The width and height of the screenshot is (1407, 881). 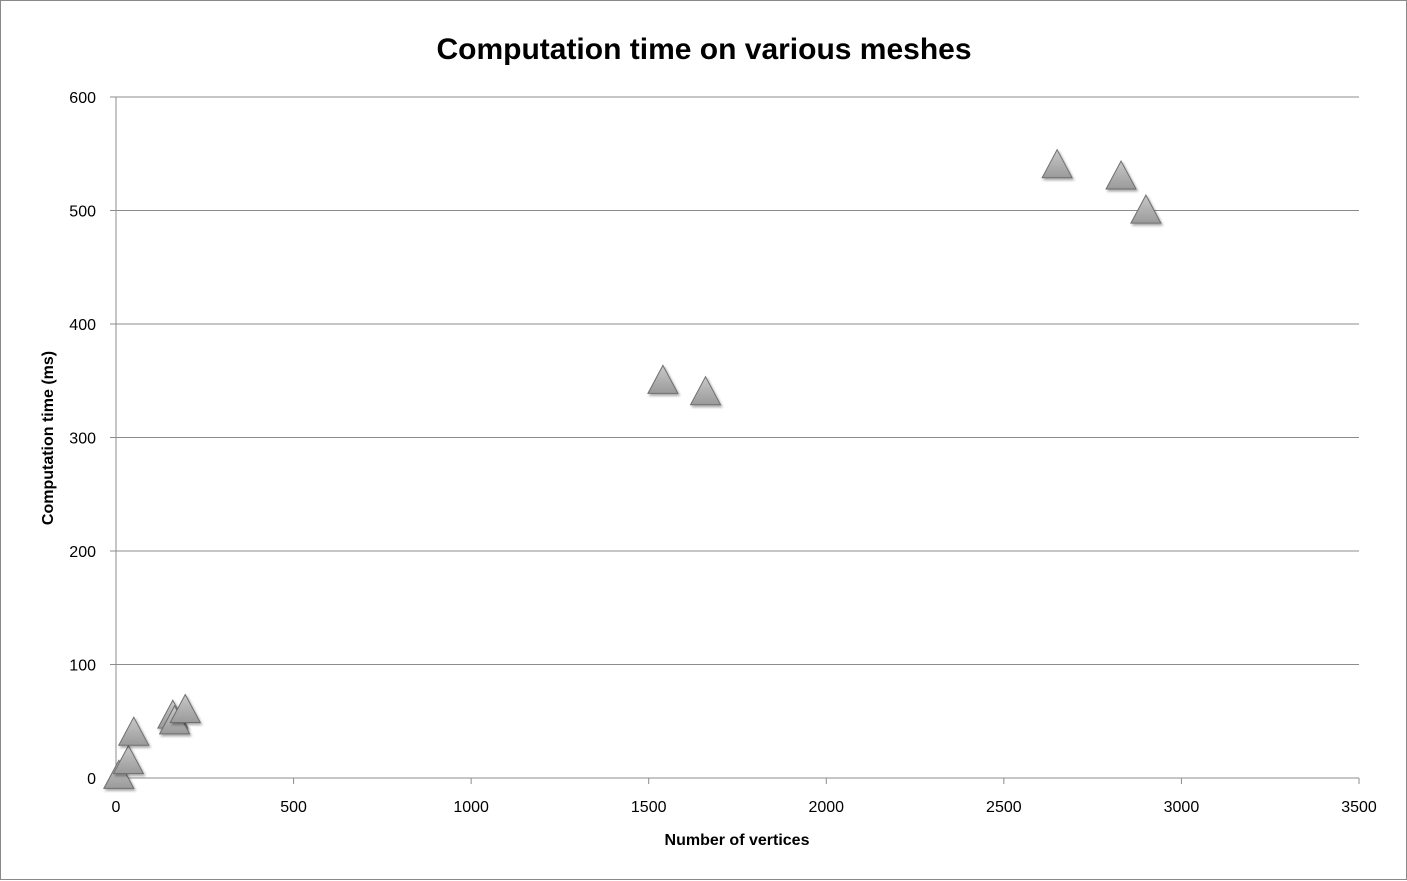 I want to click on x-tick-label: 3000, so click(x=1182, y=807).